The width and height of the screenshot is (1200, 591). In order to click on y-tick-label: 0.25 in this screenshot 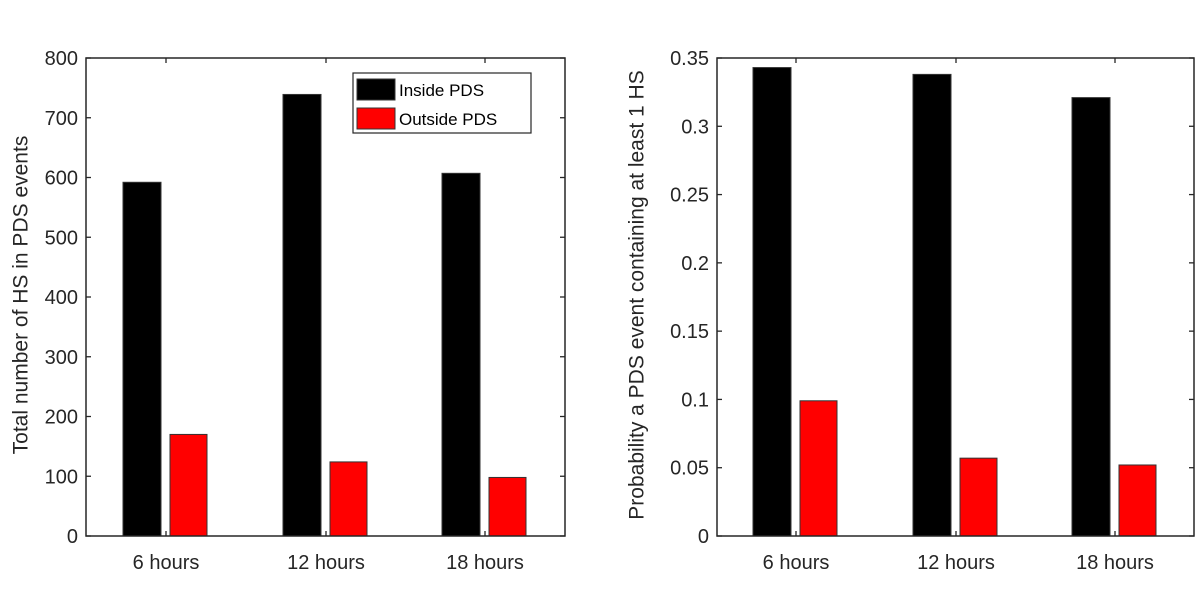, I will do `click(689, 196)`.